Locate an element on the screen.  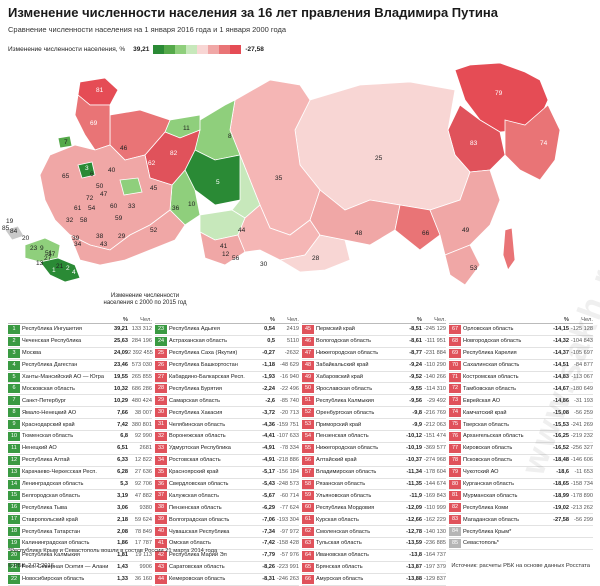
rank-badge: 73 is located at coordinates (455, 401).